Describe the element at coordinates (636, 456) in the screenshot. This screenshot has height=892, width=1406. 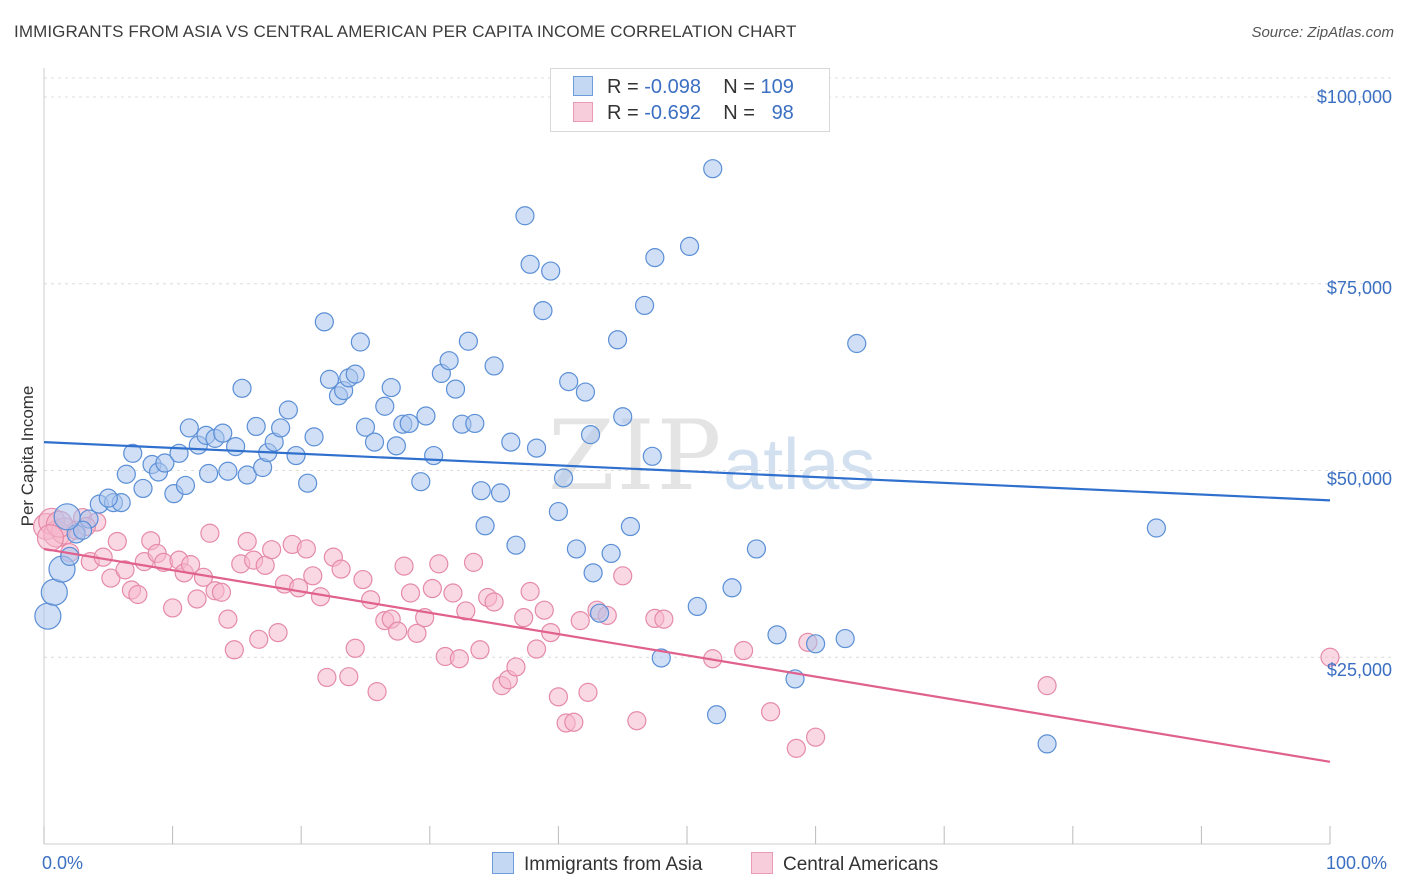
I see `watermark-zip: ZIP` at that location.